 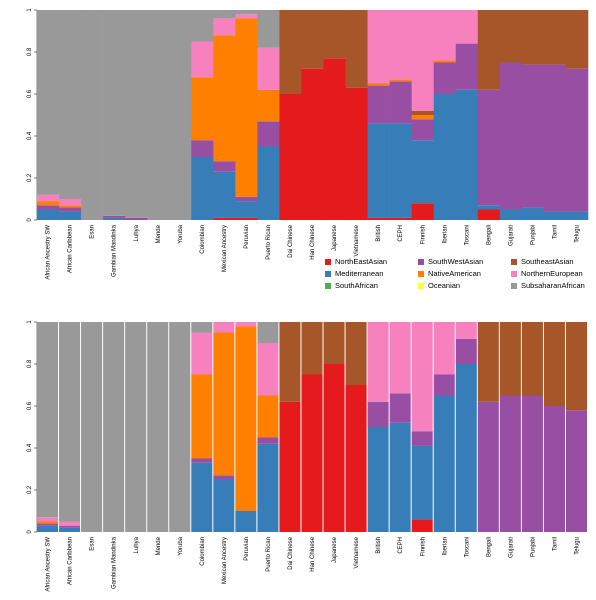 I want to click on legend-label: Oceanian, so click(x=444, y=285).